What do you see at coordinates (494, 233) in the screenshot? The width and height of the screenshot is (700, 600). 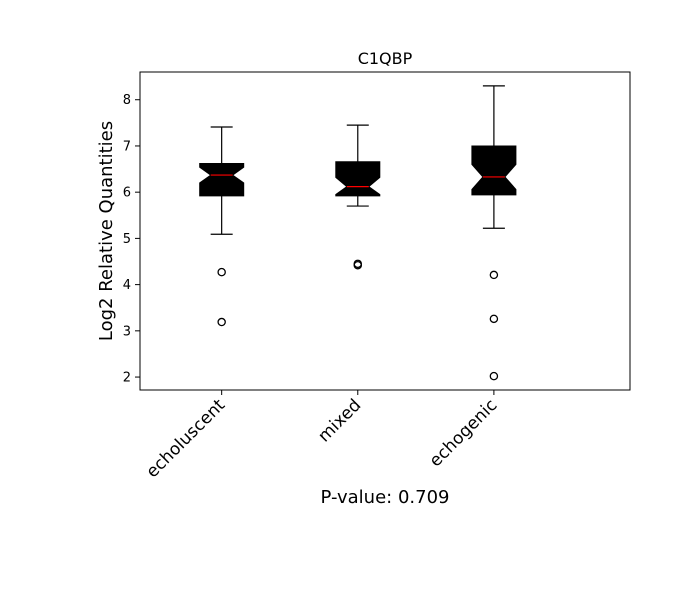 I see `box-echogenic` at bounding box center [494, 233].